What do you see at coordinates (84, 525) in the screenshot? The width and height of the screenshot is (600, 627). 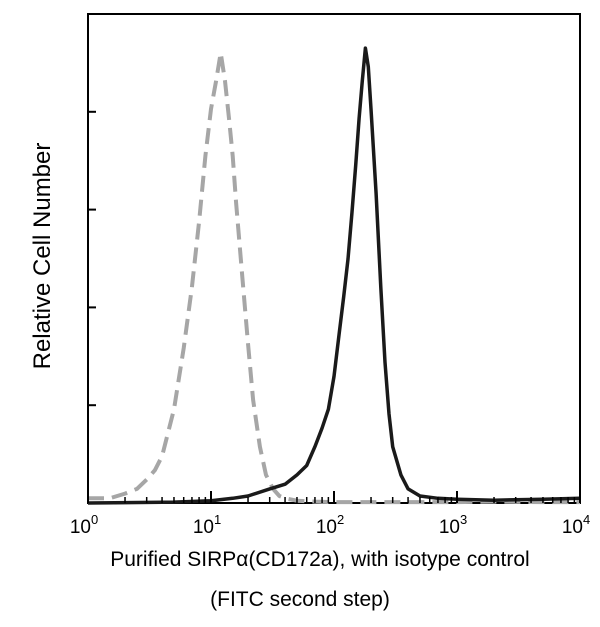 I see `x-tick-label: 10⁰` at bounding box center [84, 525].